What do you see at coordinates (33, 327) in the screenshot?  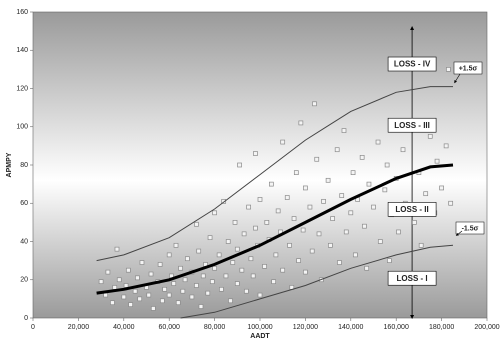 I see `x-tick-label: 0` at bounding box center [33, 327].